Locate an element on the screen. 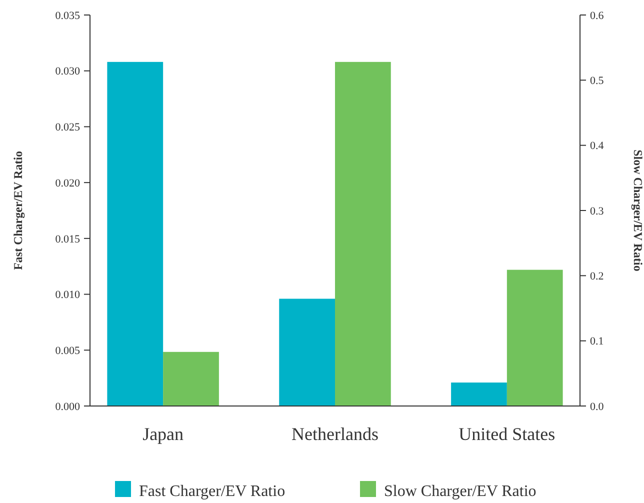  y-tick-label: 0.010 is located at coordinates (67, 295).